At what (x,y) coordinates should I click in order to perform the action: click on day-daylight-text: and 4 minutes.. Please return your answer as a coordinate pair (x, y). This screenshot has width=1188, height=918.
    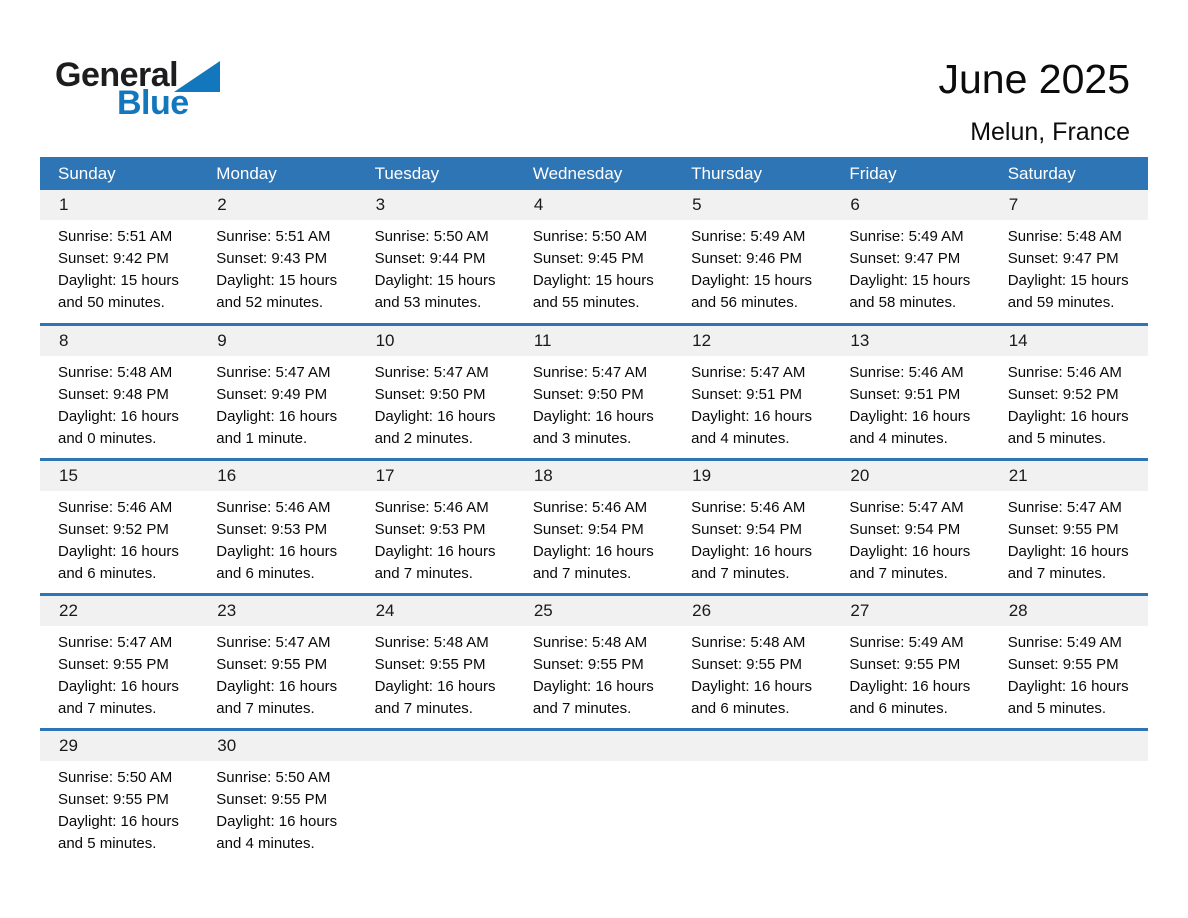
    Looking at the image, I should click on (265, 843).